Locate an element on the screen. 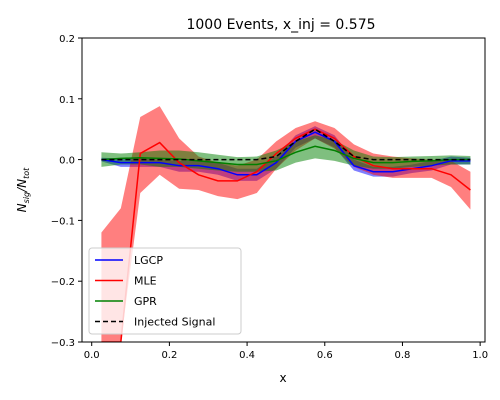  legend: LGCP MLE GPR Injected Signal is located at coordinates (165, 291).